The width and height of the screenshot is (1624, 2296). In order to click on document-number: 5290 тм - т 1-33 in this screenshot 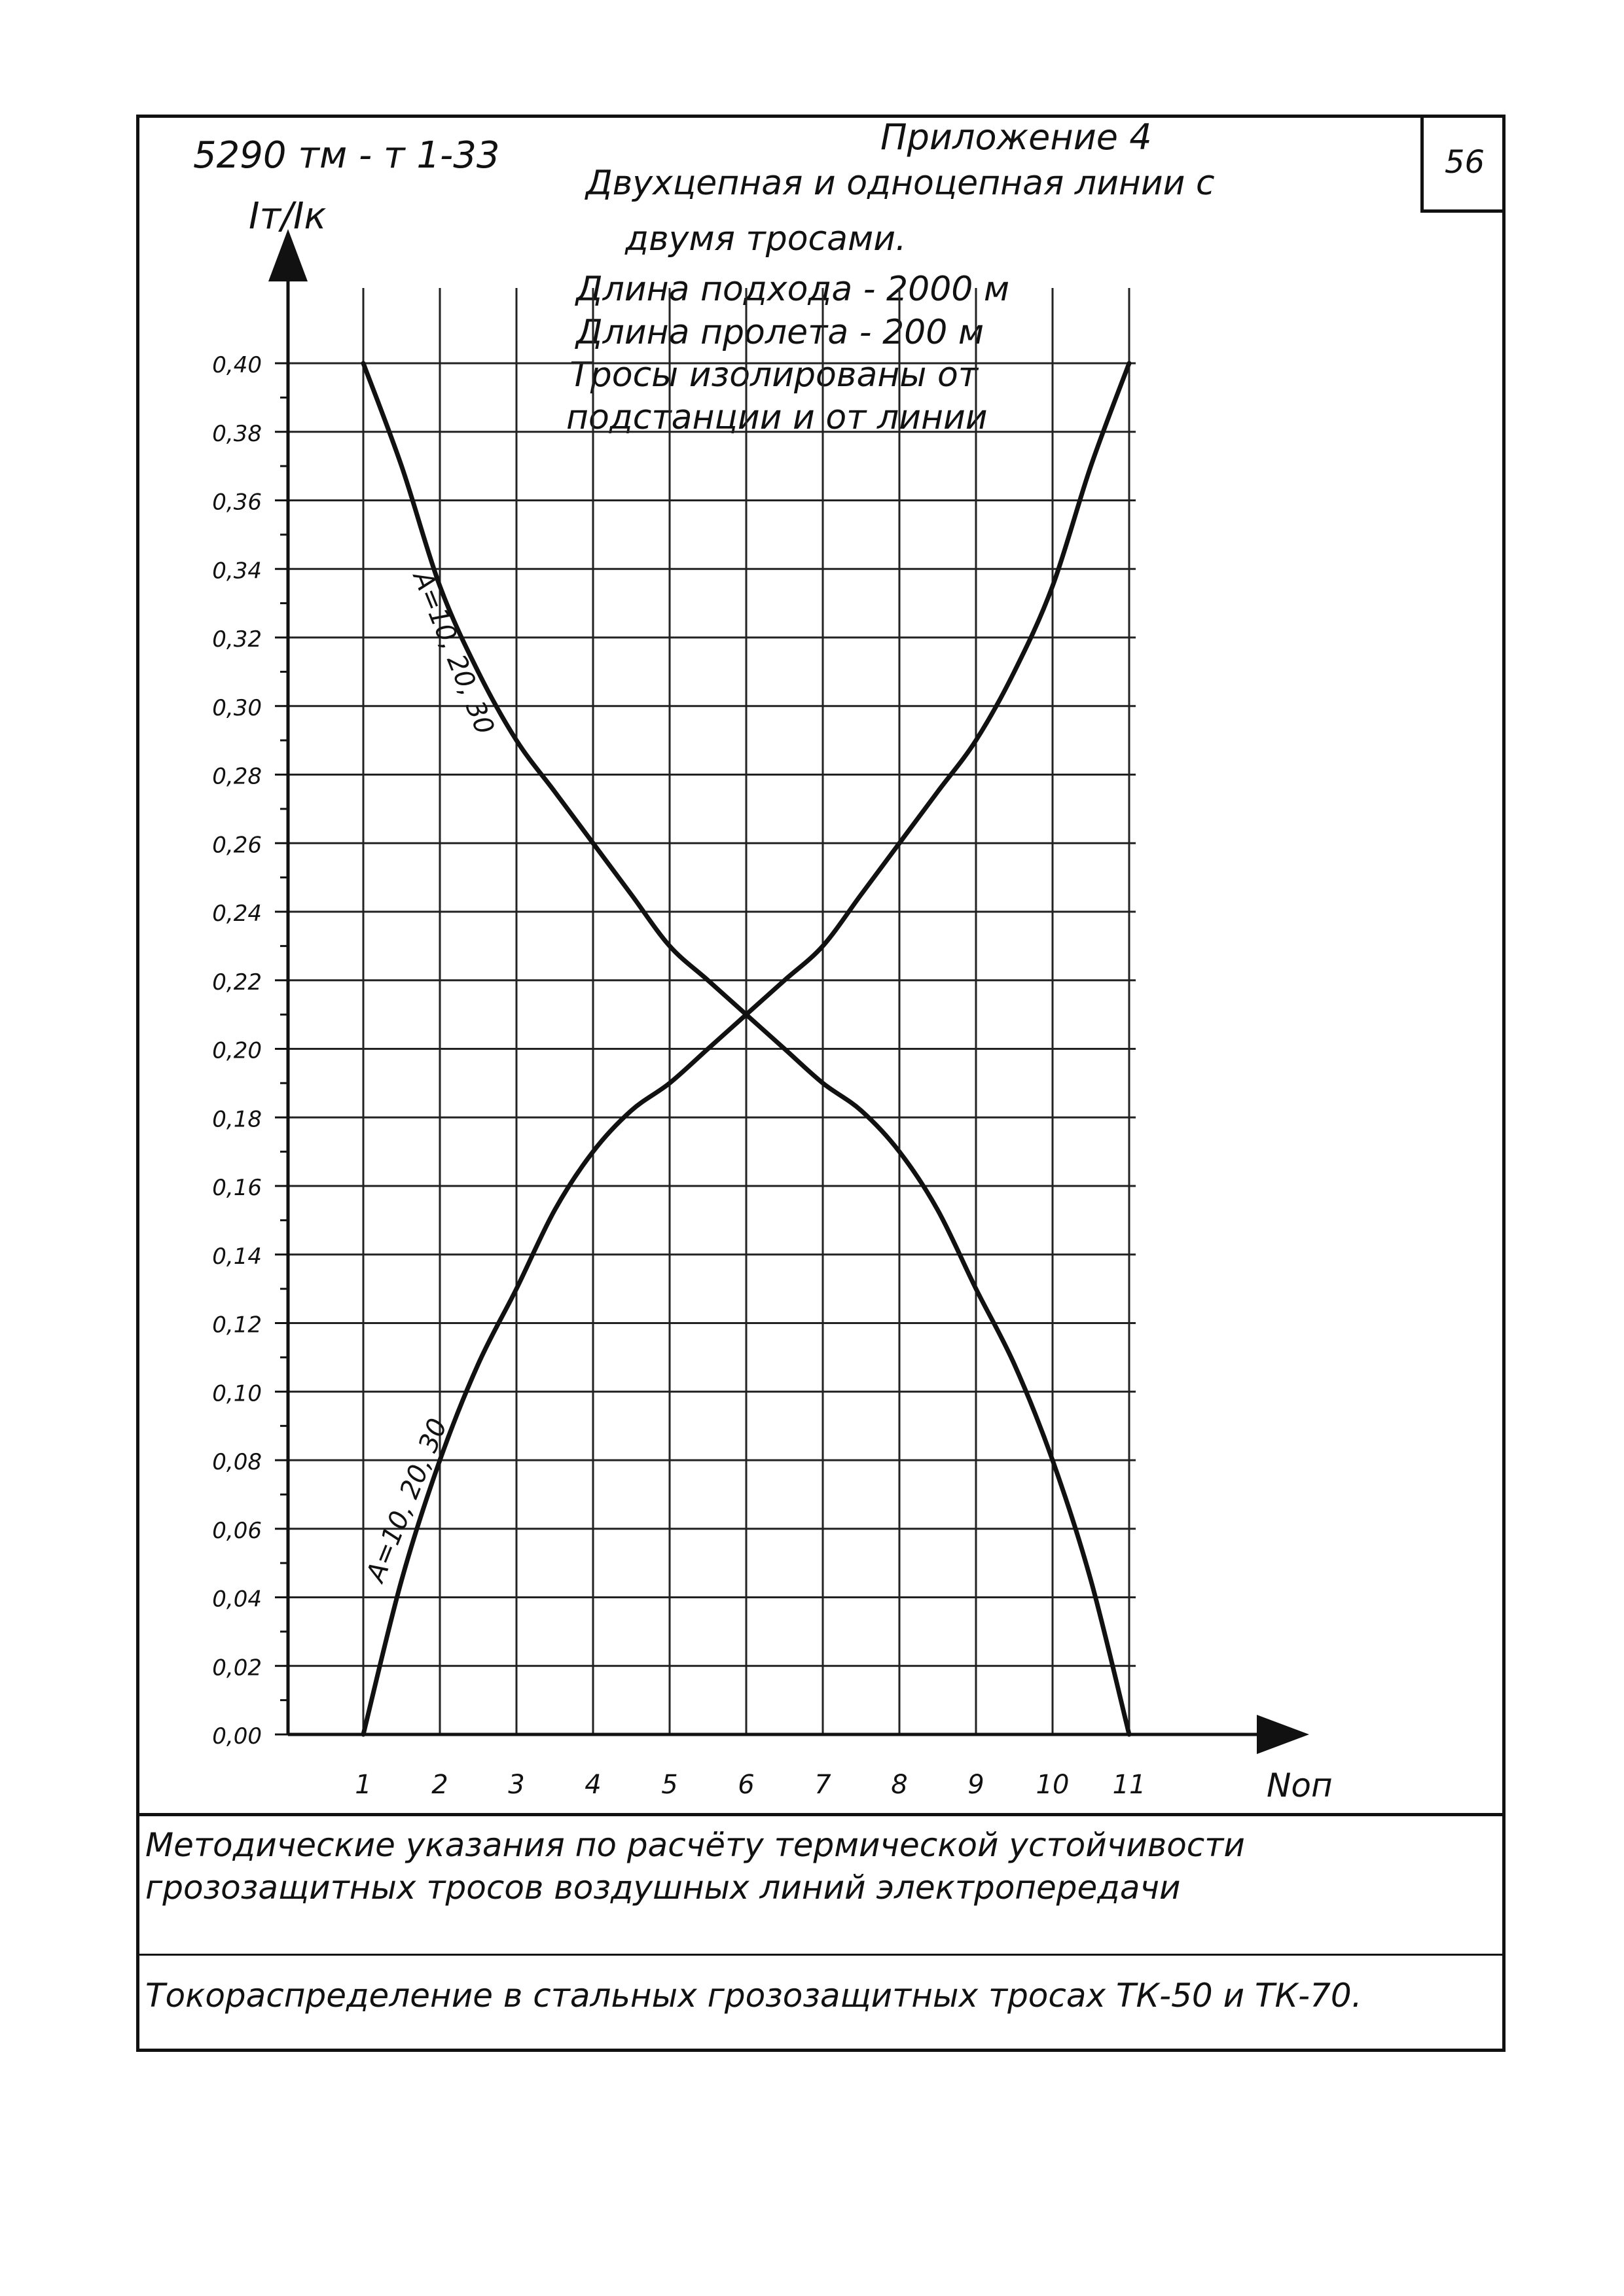, I will do `click(346, 155)`.